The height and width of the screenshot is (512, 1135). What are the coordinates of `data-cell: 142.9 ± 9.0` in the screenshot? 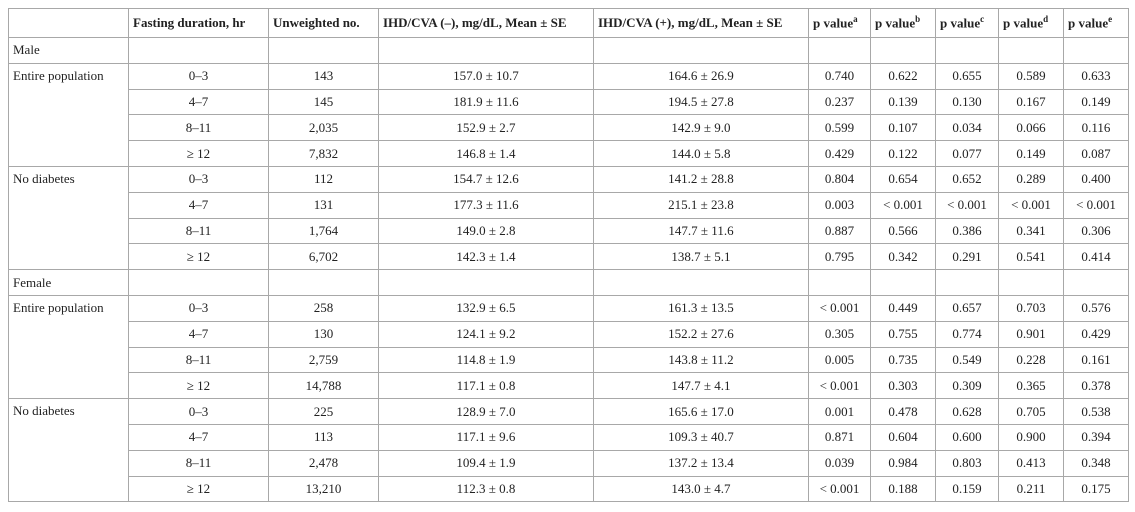 It's located at (701, 128).